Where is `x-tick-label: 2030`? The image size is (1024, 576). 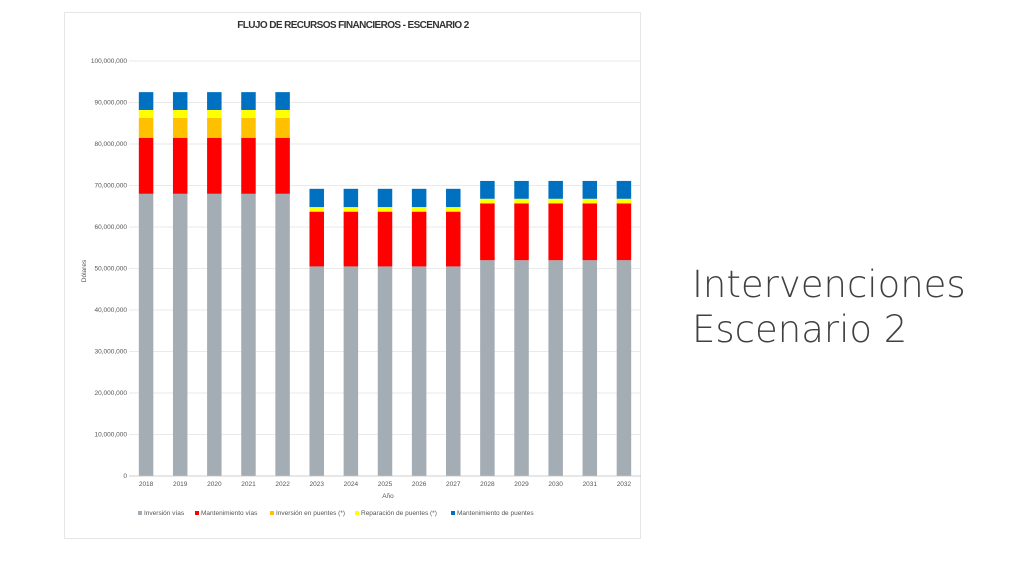 x-tick-label: 2030 is located at coordinates (555, 484).